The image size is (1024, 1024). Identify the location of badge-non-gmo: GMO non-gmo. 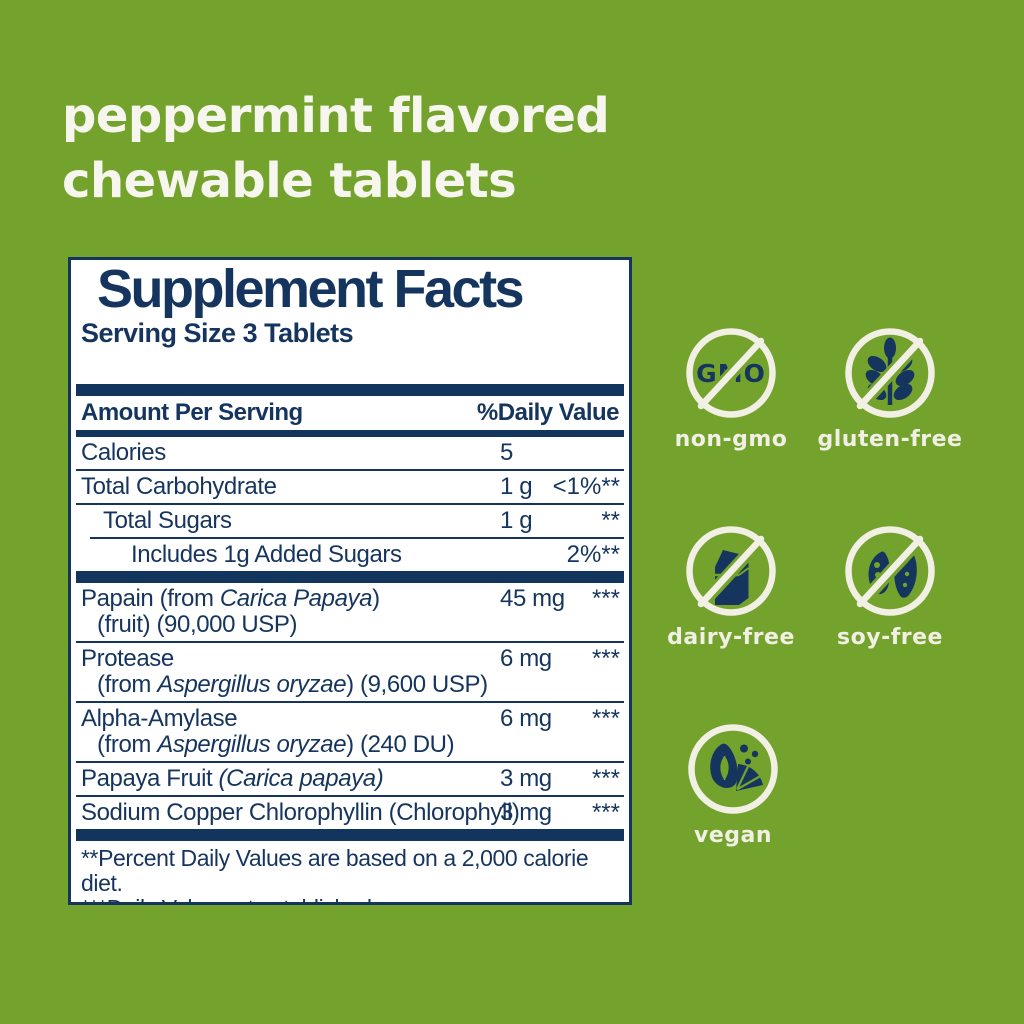
(731, 389).